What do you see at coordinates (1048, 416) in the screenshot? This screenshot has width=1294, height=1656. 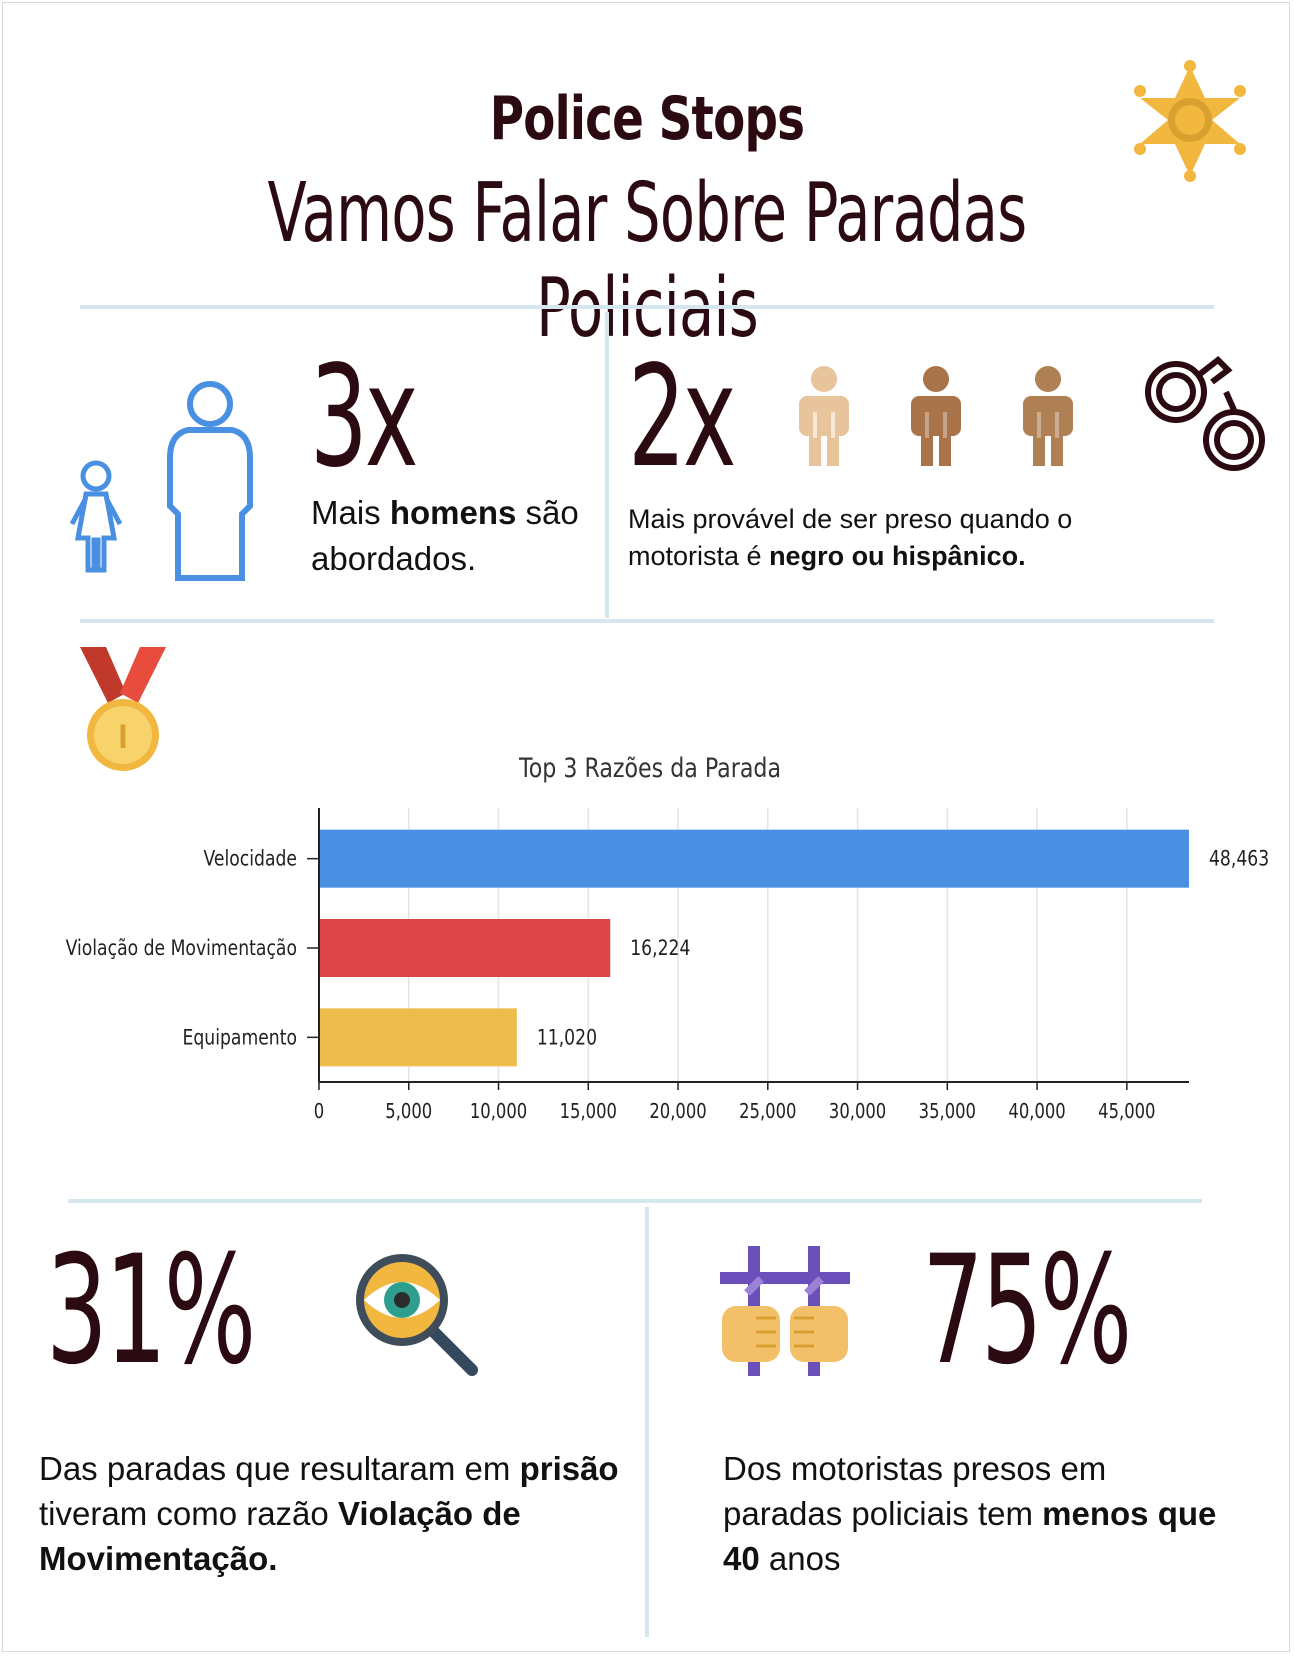 I see `person-dark-icon` at bounding box center [1048, 416].